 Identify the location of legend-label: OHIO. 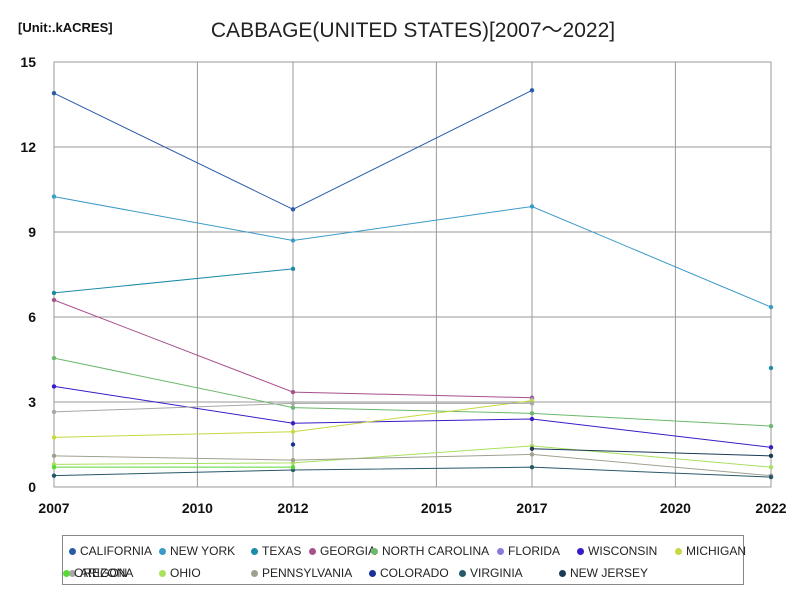
(185, 573).